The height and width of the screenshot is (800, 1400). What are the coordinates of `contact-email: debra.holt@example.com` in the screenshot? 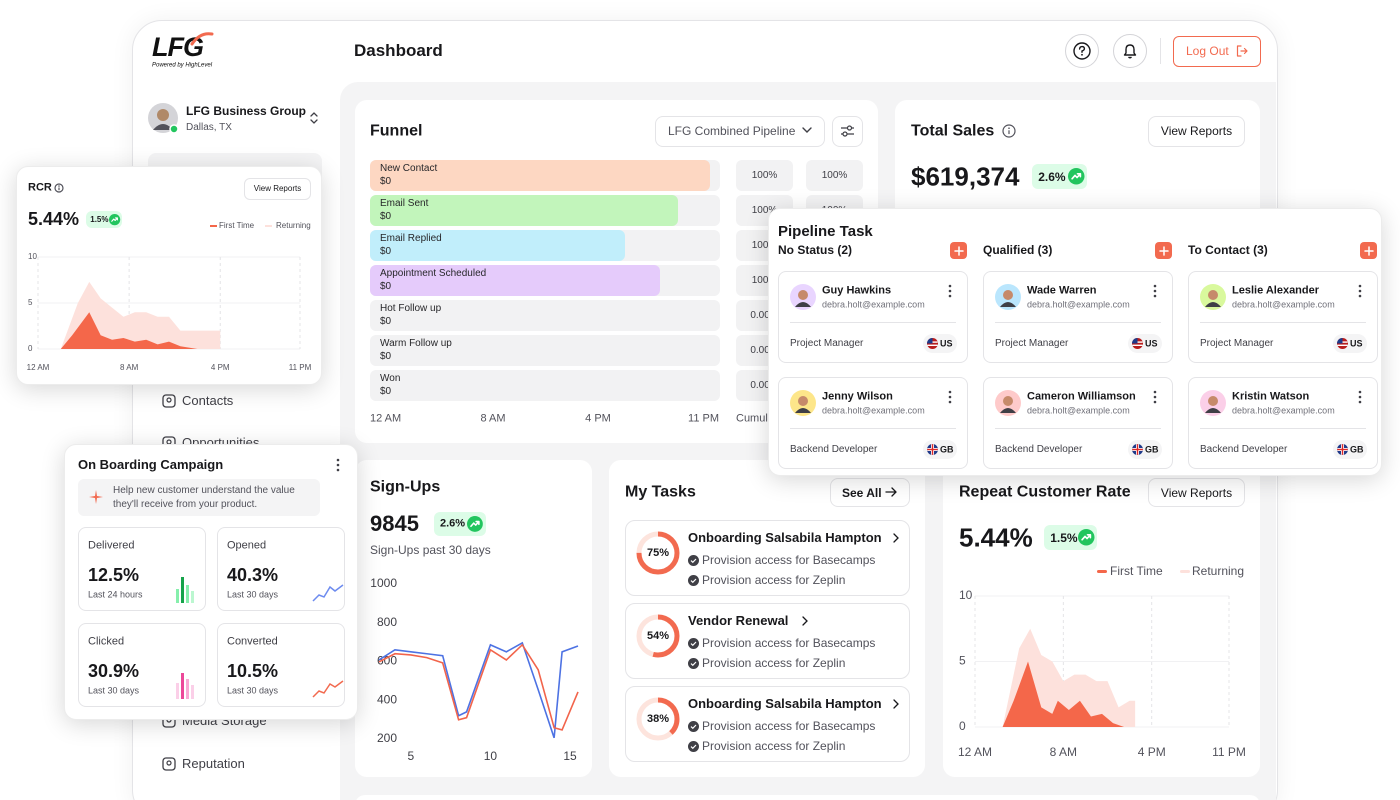 It's located at (873, 304).